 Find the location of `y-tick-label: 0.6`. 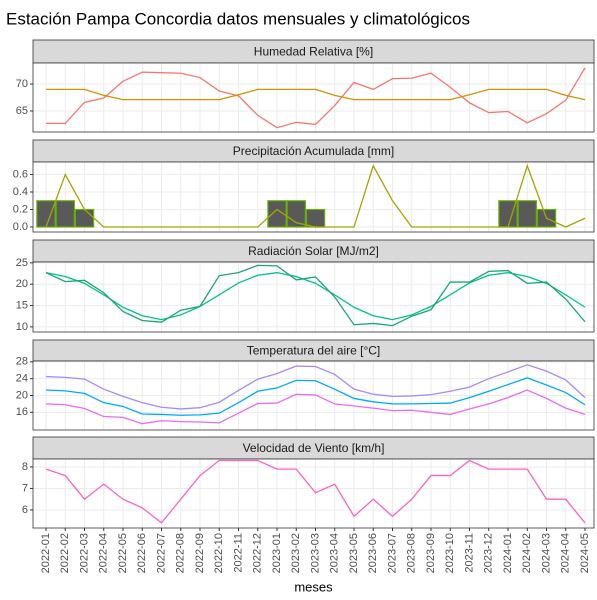

y-tick-label: 0.6 is located at coordinates (20, 174).